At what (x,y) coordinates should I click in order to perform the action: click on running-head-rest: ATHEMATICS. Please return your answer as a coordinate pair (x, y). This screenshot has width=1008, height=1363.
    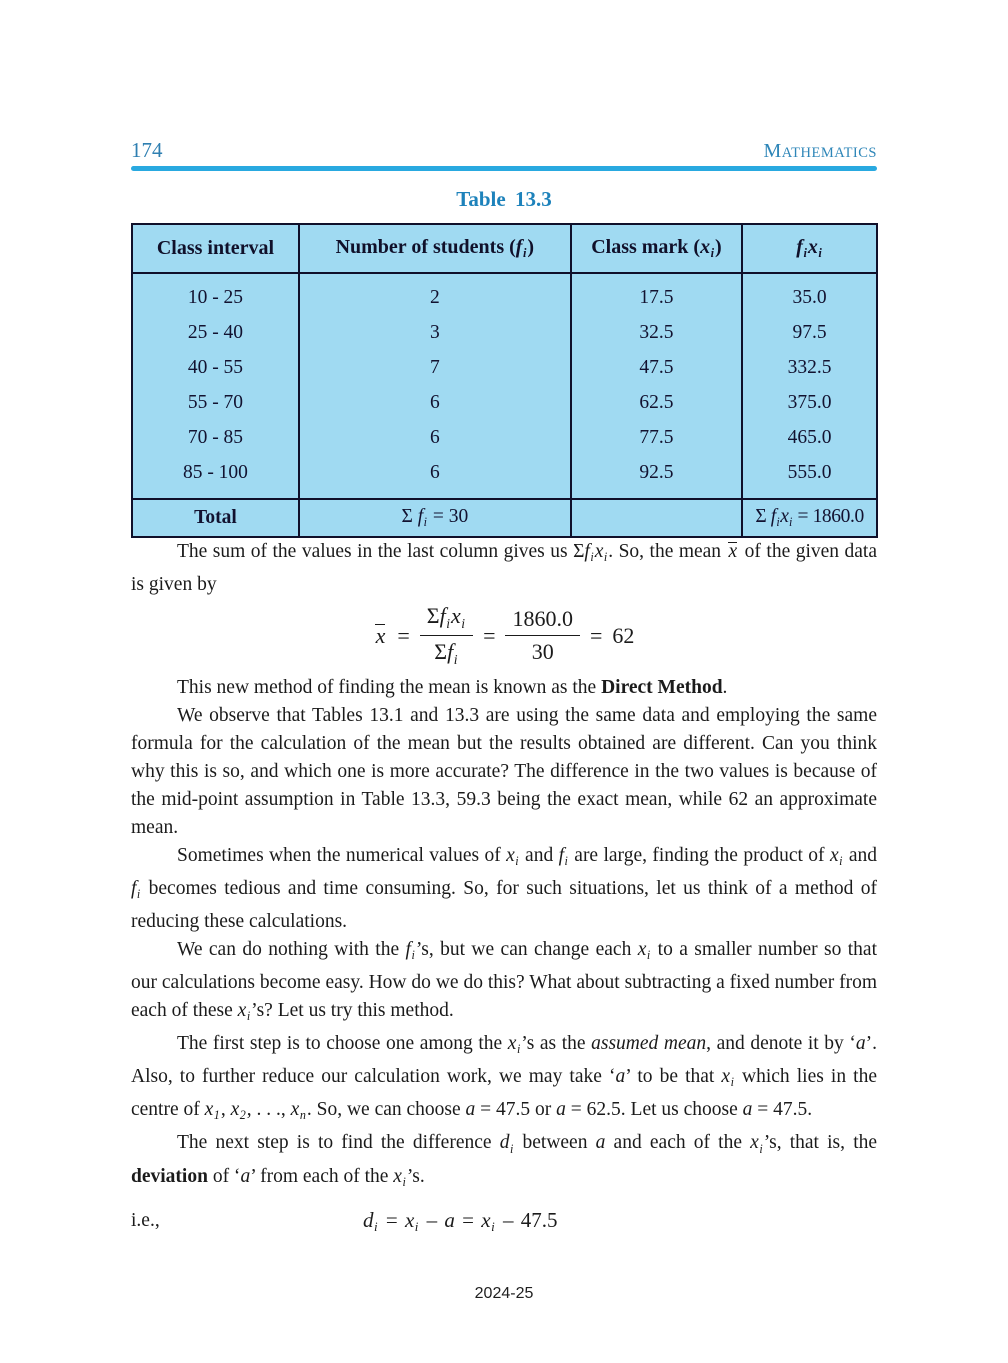
    Looking at the image, I should click on (829, 153).